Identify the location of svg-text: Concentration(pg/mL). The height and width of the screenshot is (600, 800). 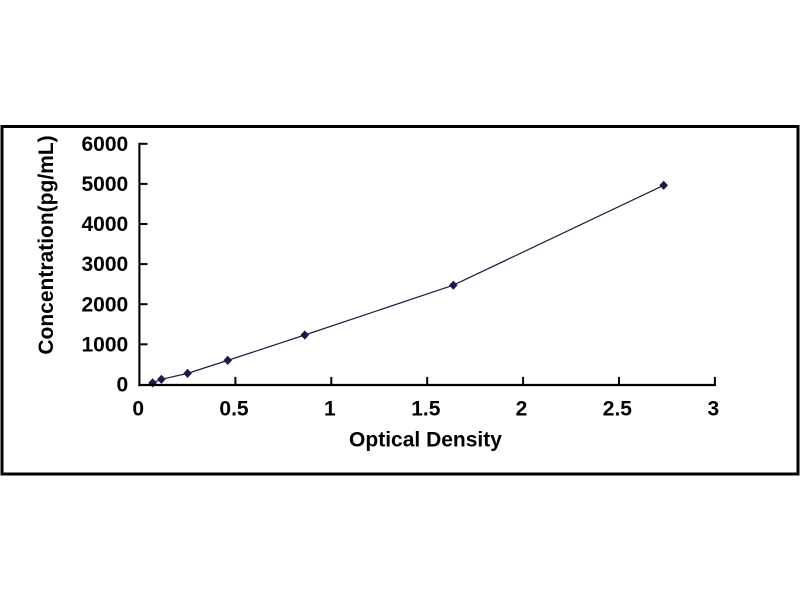
(46, 244).